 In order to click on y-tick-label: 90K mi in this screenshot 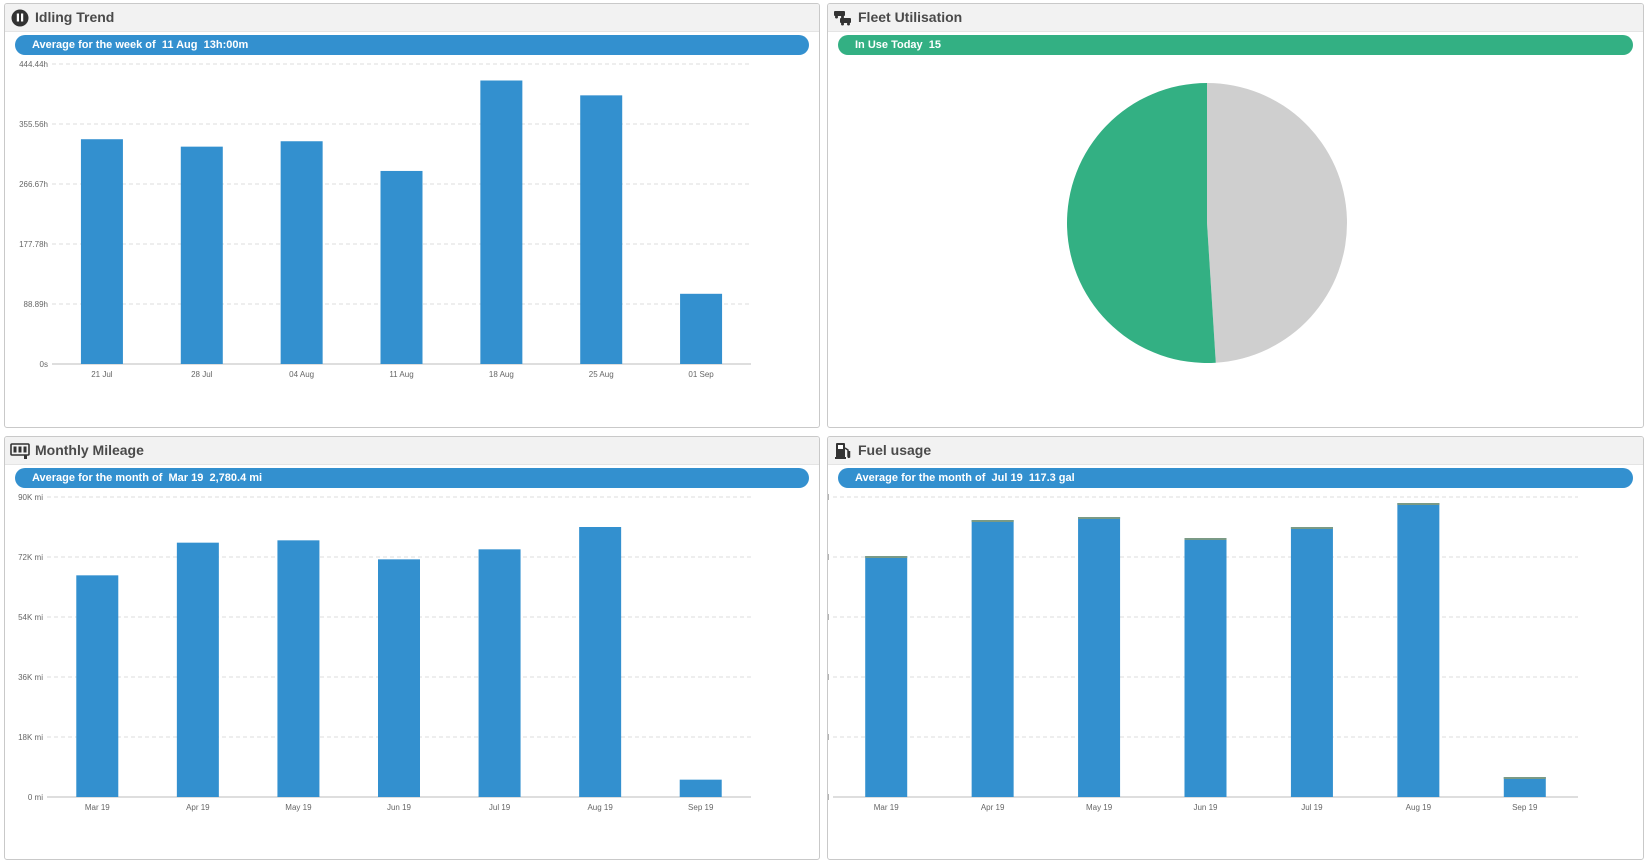, I will do `click(30, 497)`.